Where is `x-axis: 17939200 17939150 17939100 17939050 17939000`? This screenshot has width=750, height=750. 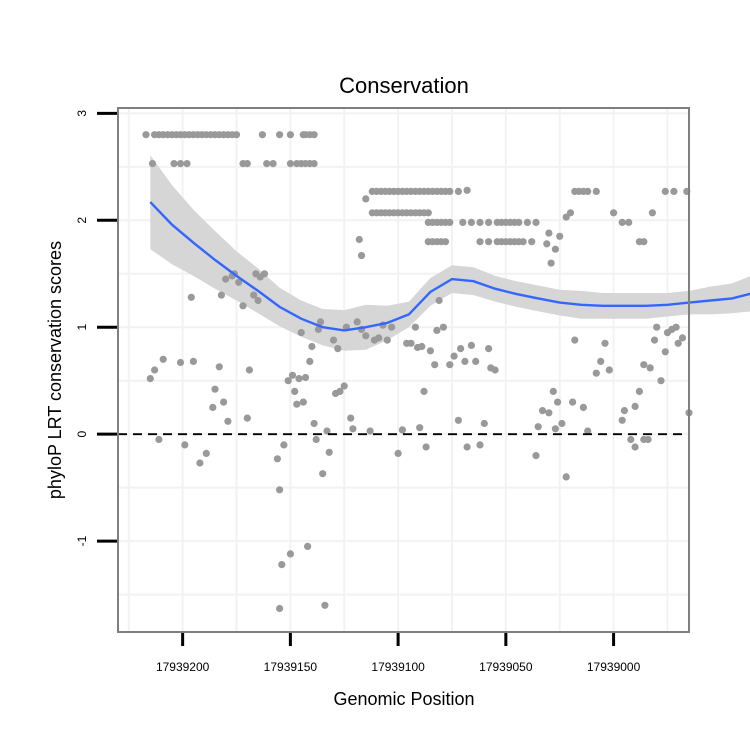 x-axis: 17939200 17939150 17939100 17939050 17939000 is located at coordinates (398, 653).